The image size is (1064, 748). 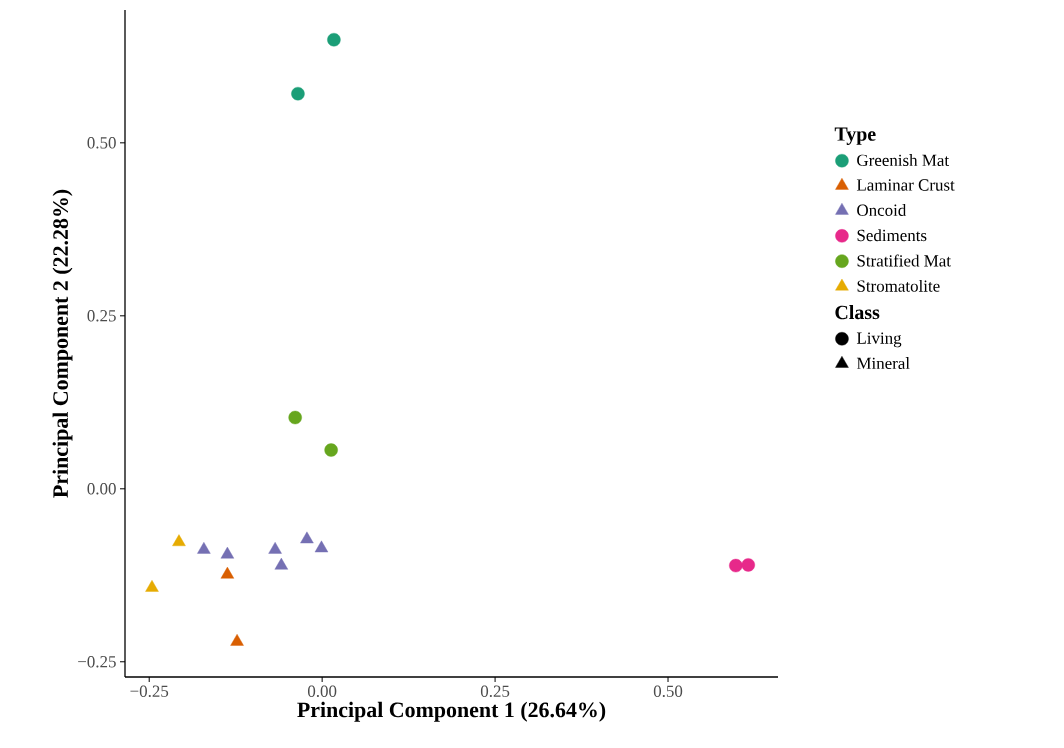 I want to click on x-tick-label: −0.25, so click(x=149, y=691).